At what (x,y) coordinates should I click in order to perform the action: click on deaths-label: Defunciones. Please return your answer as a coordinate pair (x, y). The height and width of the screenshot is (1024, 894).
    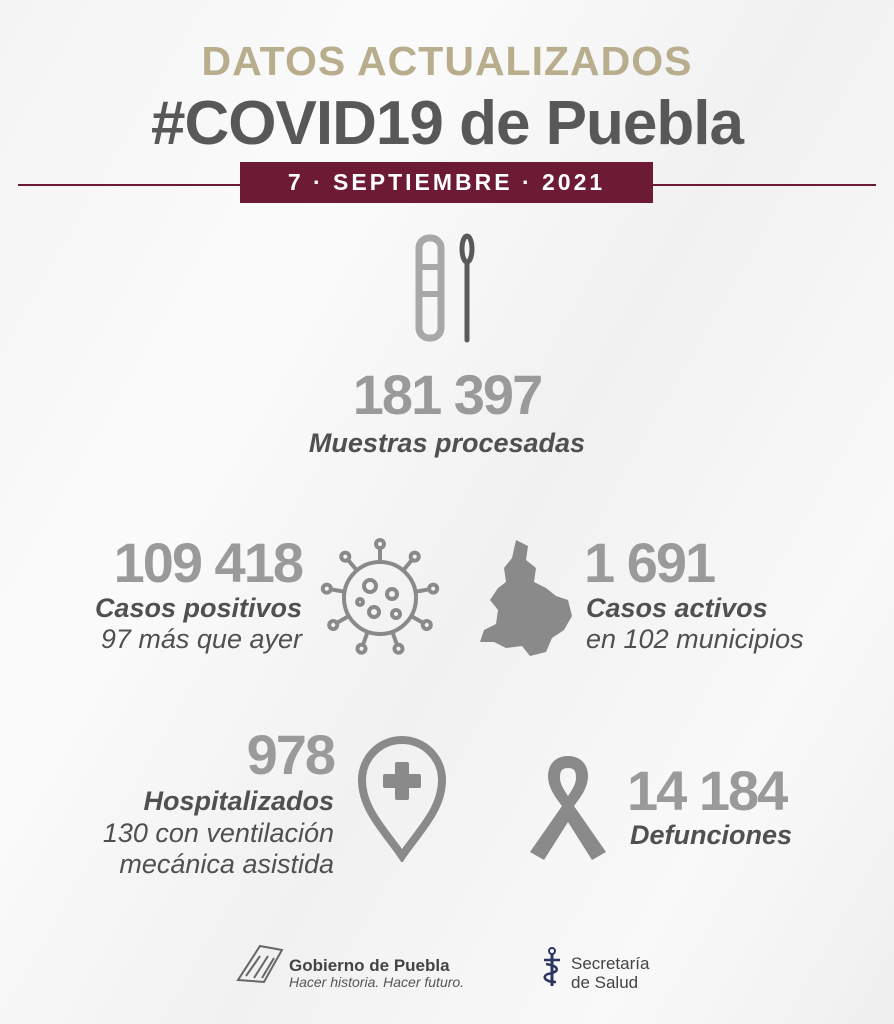
    Looking at the image, I should click on (711, 835).